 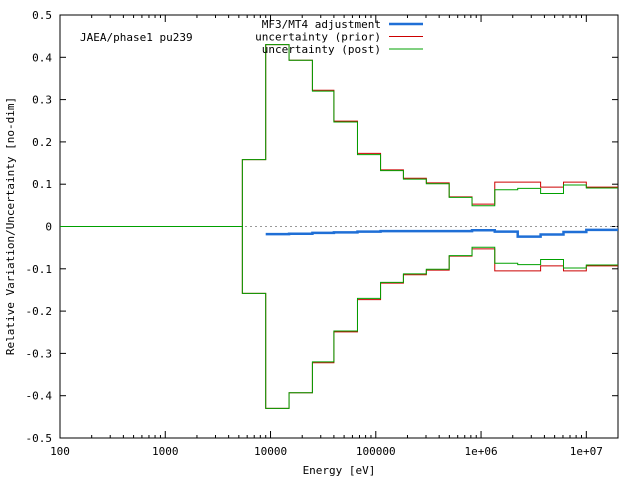 What do you see at coordinates (42, 100) in the screenshot?
I see `y-tick-label: 0.3` at bounding box center [42, 100].